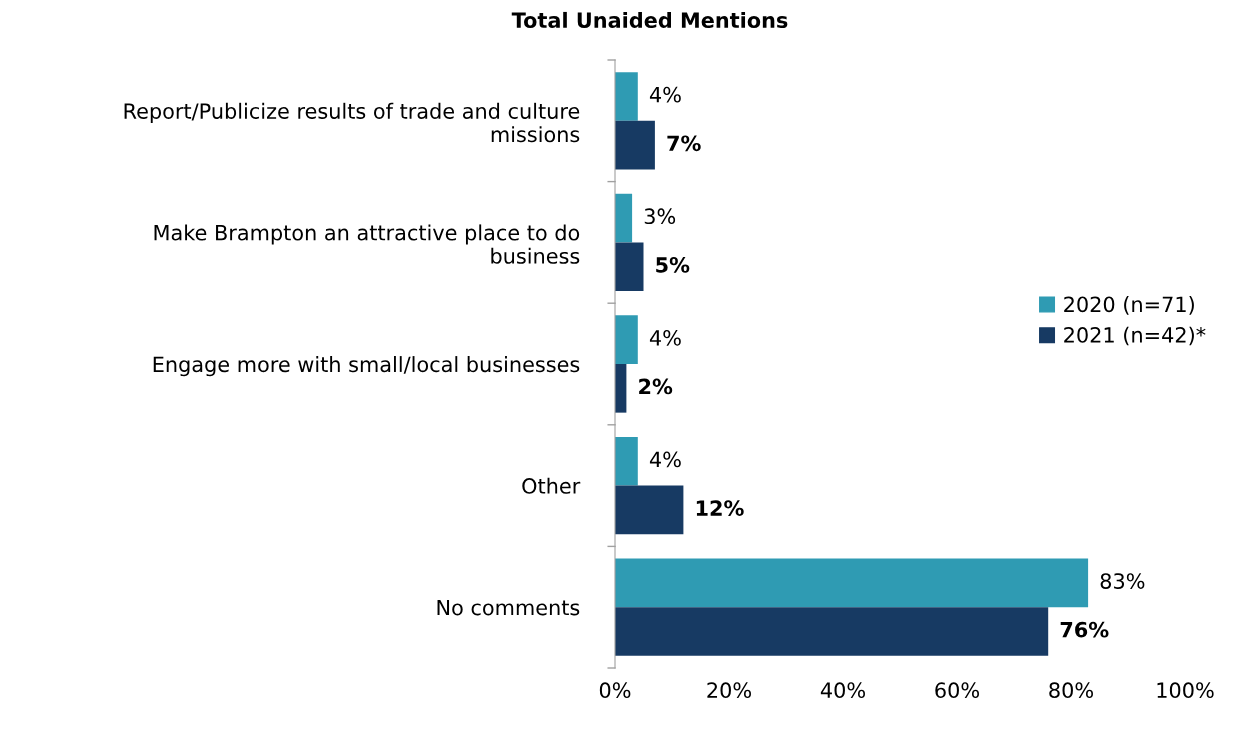 The height and width of the screenshot is (729, 1246). Describe the element at coordinates (1185, 690) in the screenshot. I see `x-tick-label: 100%` at that location.